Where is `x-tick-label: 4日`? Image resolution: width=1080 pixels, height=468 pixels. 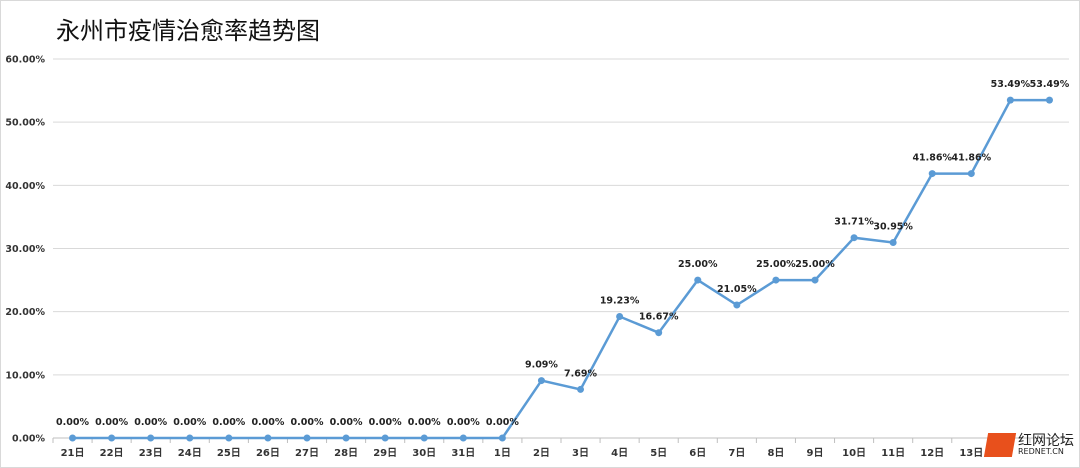
x-tick-label: 4日 is located at coordinates (619, 453).